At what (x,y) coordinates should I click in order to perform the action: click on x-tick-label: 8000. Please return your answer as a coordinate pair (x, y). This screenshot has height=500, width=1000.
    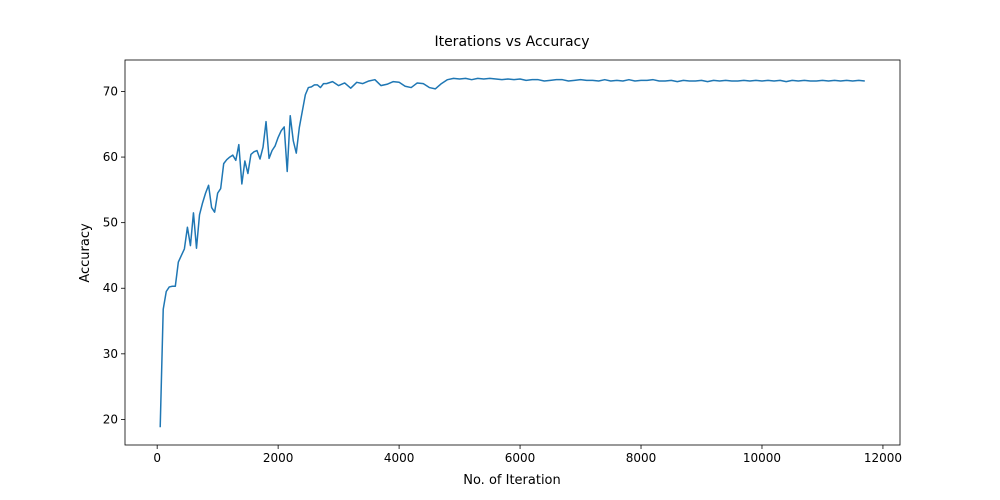
    Looking at the image, I should click on (641, 458).